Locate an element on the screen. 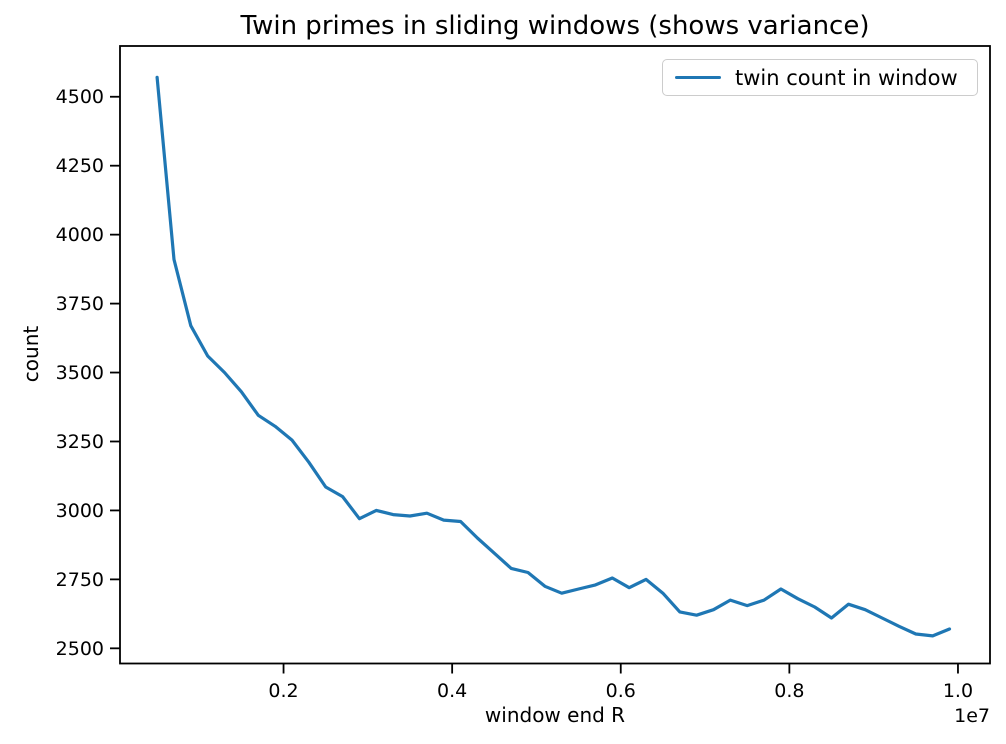  x-axis-offset-label: 1e7 is located at coordinates (972, 716).